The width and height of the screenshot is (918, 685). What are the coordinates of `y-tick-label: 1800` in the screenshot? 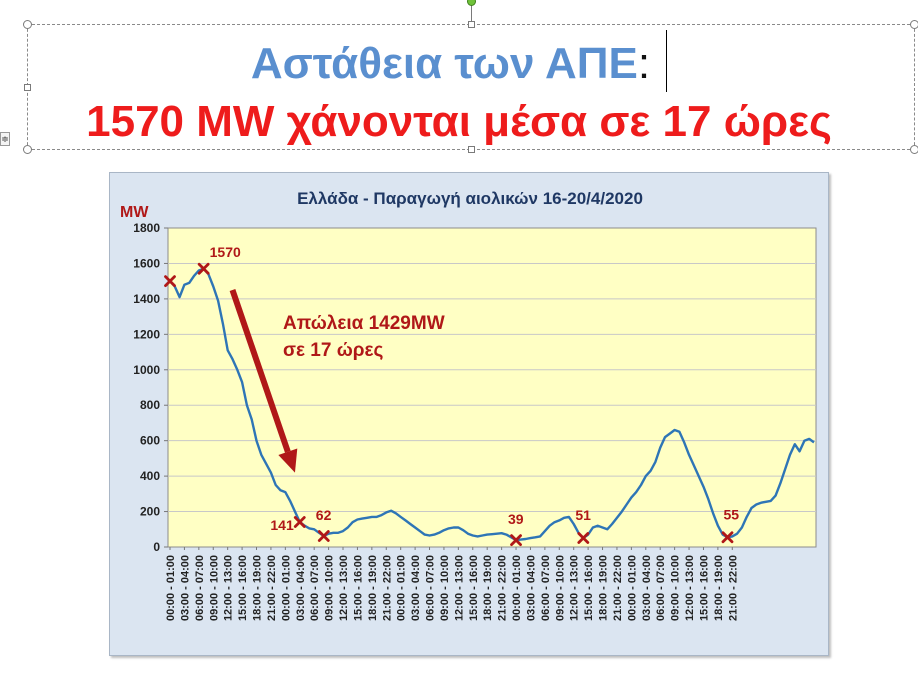 It's located at (146, 228).